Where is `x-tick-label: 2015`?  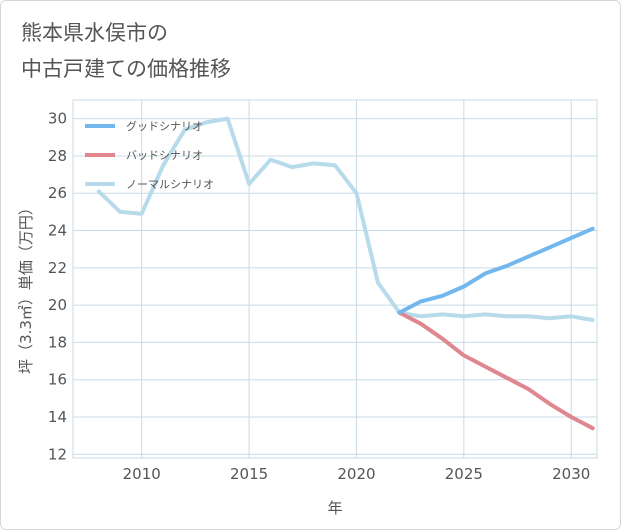 x-tick-label: 2015 is located at coordinates (249, 474).